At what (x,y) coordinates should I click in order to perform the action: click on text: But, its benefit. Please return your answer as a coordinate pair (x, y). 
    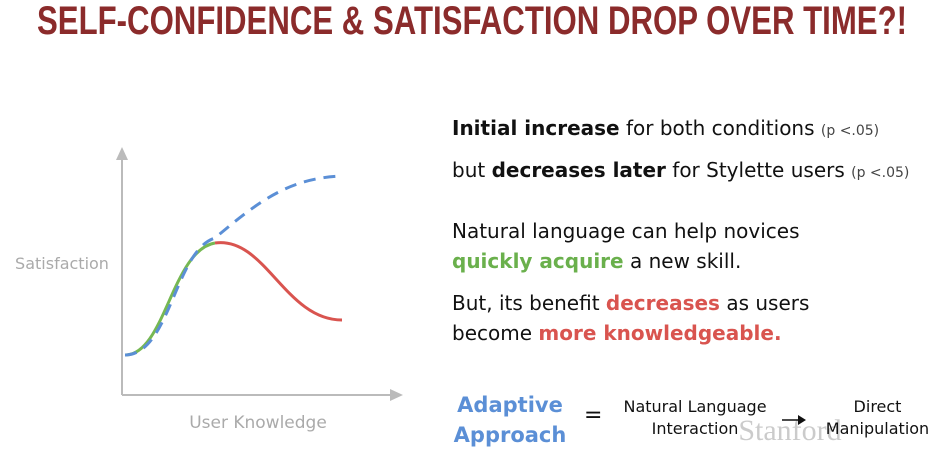
    Looking at the image, I should click on (526, 303).